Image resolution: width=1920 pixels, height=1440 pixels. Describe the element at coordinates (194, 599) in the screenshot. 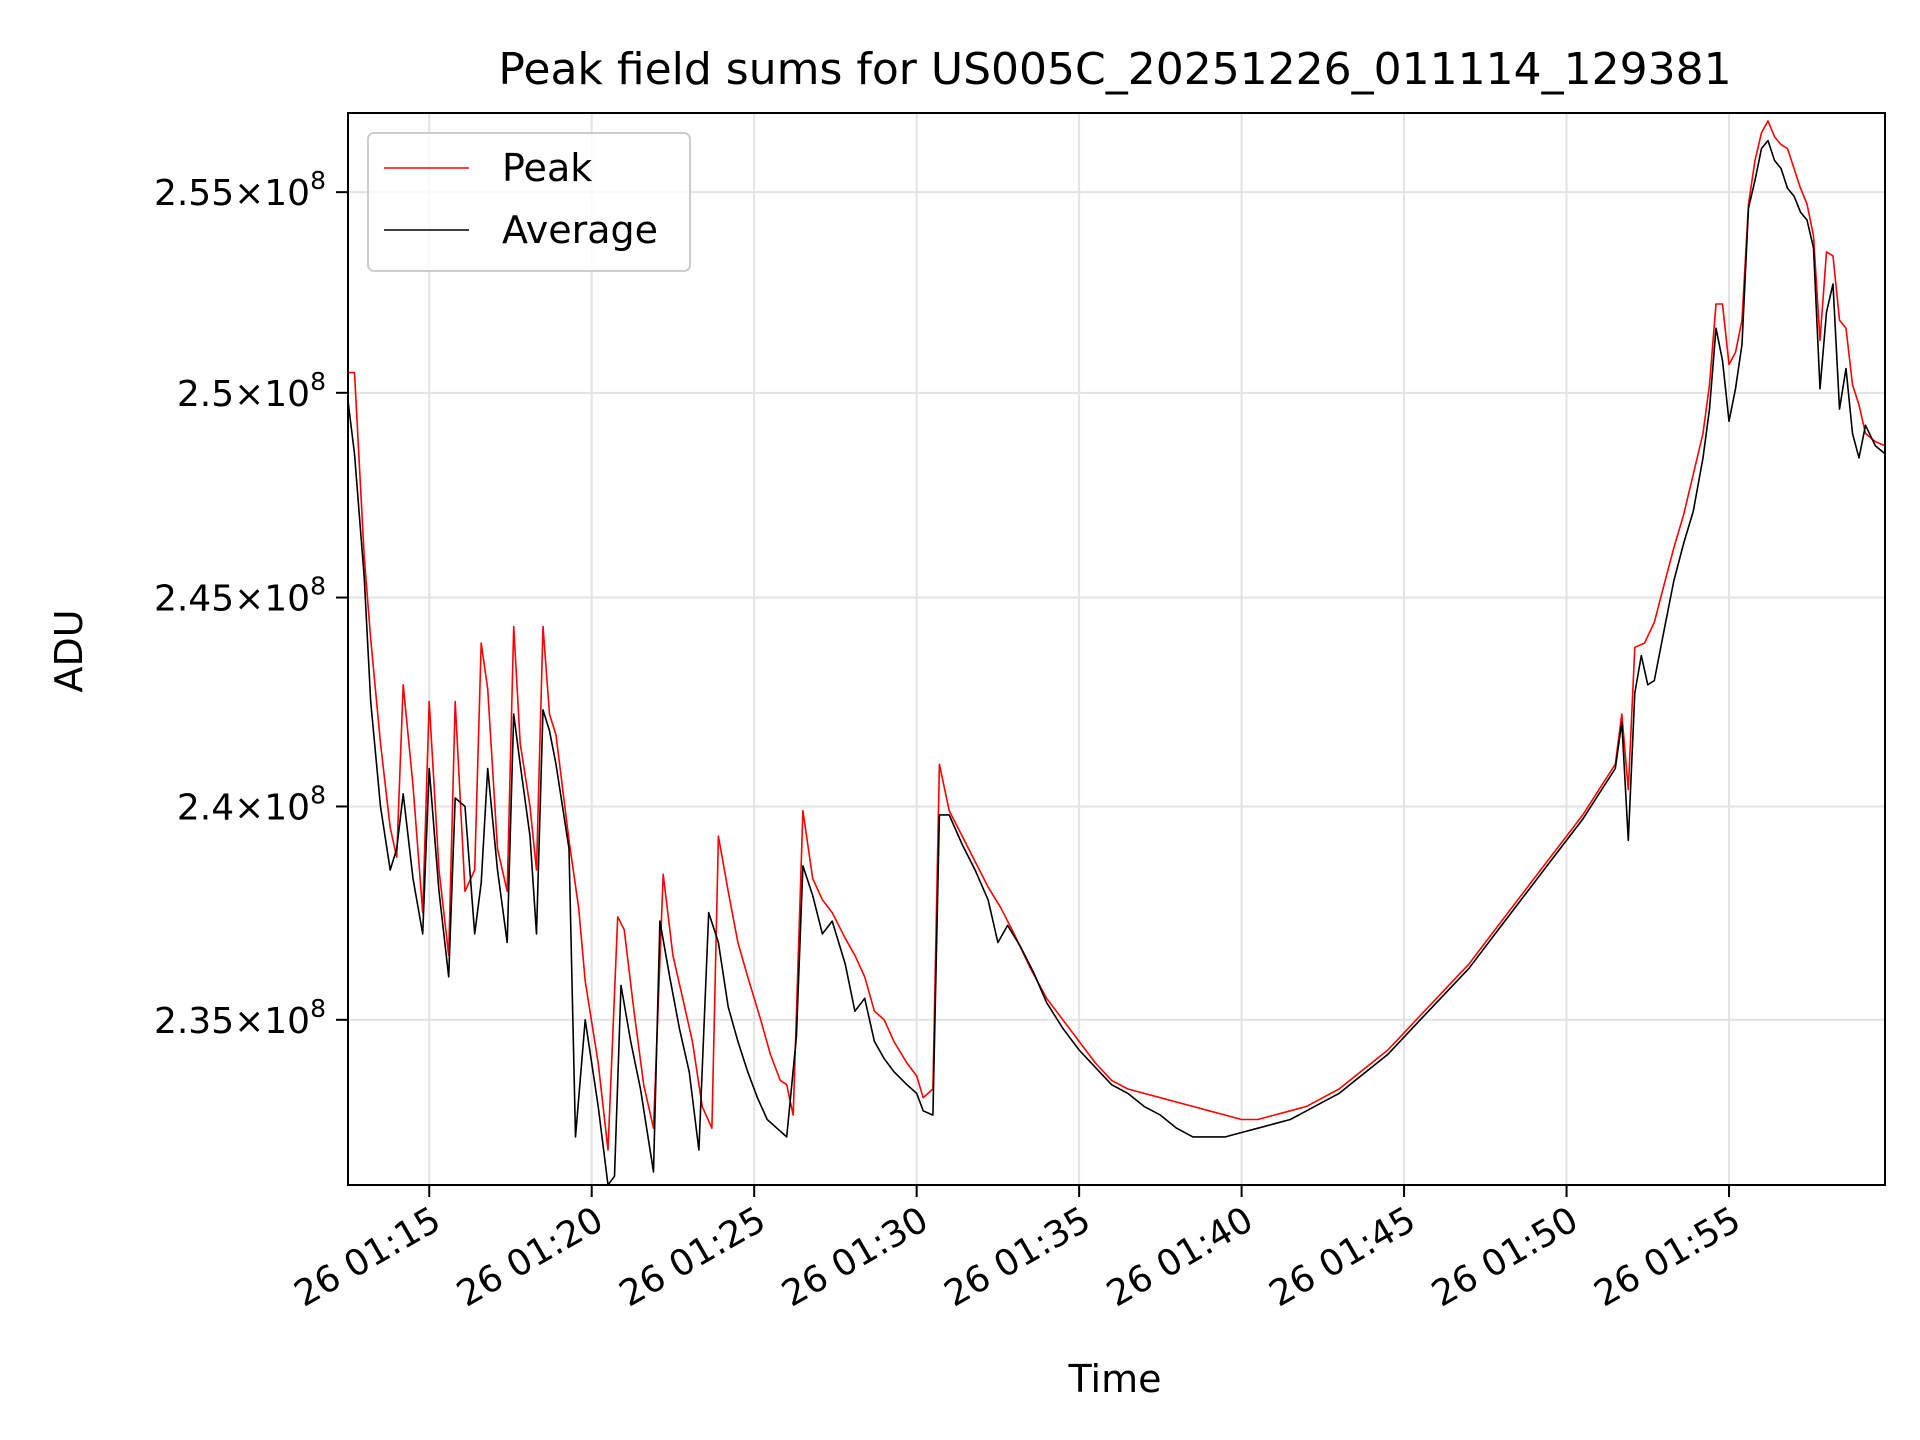

I see `y-tick-mantissa: 2.45` at that location.